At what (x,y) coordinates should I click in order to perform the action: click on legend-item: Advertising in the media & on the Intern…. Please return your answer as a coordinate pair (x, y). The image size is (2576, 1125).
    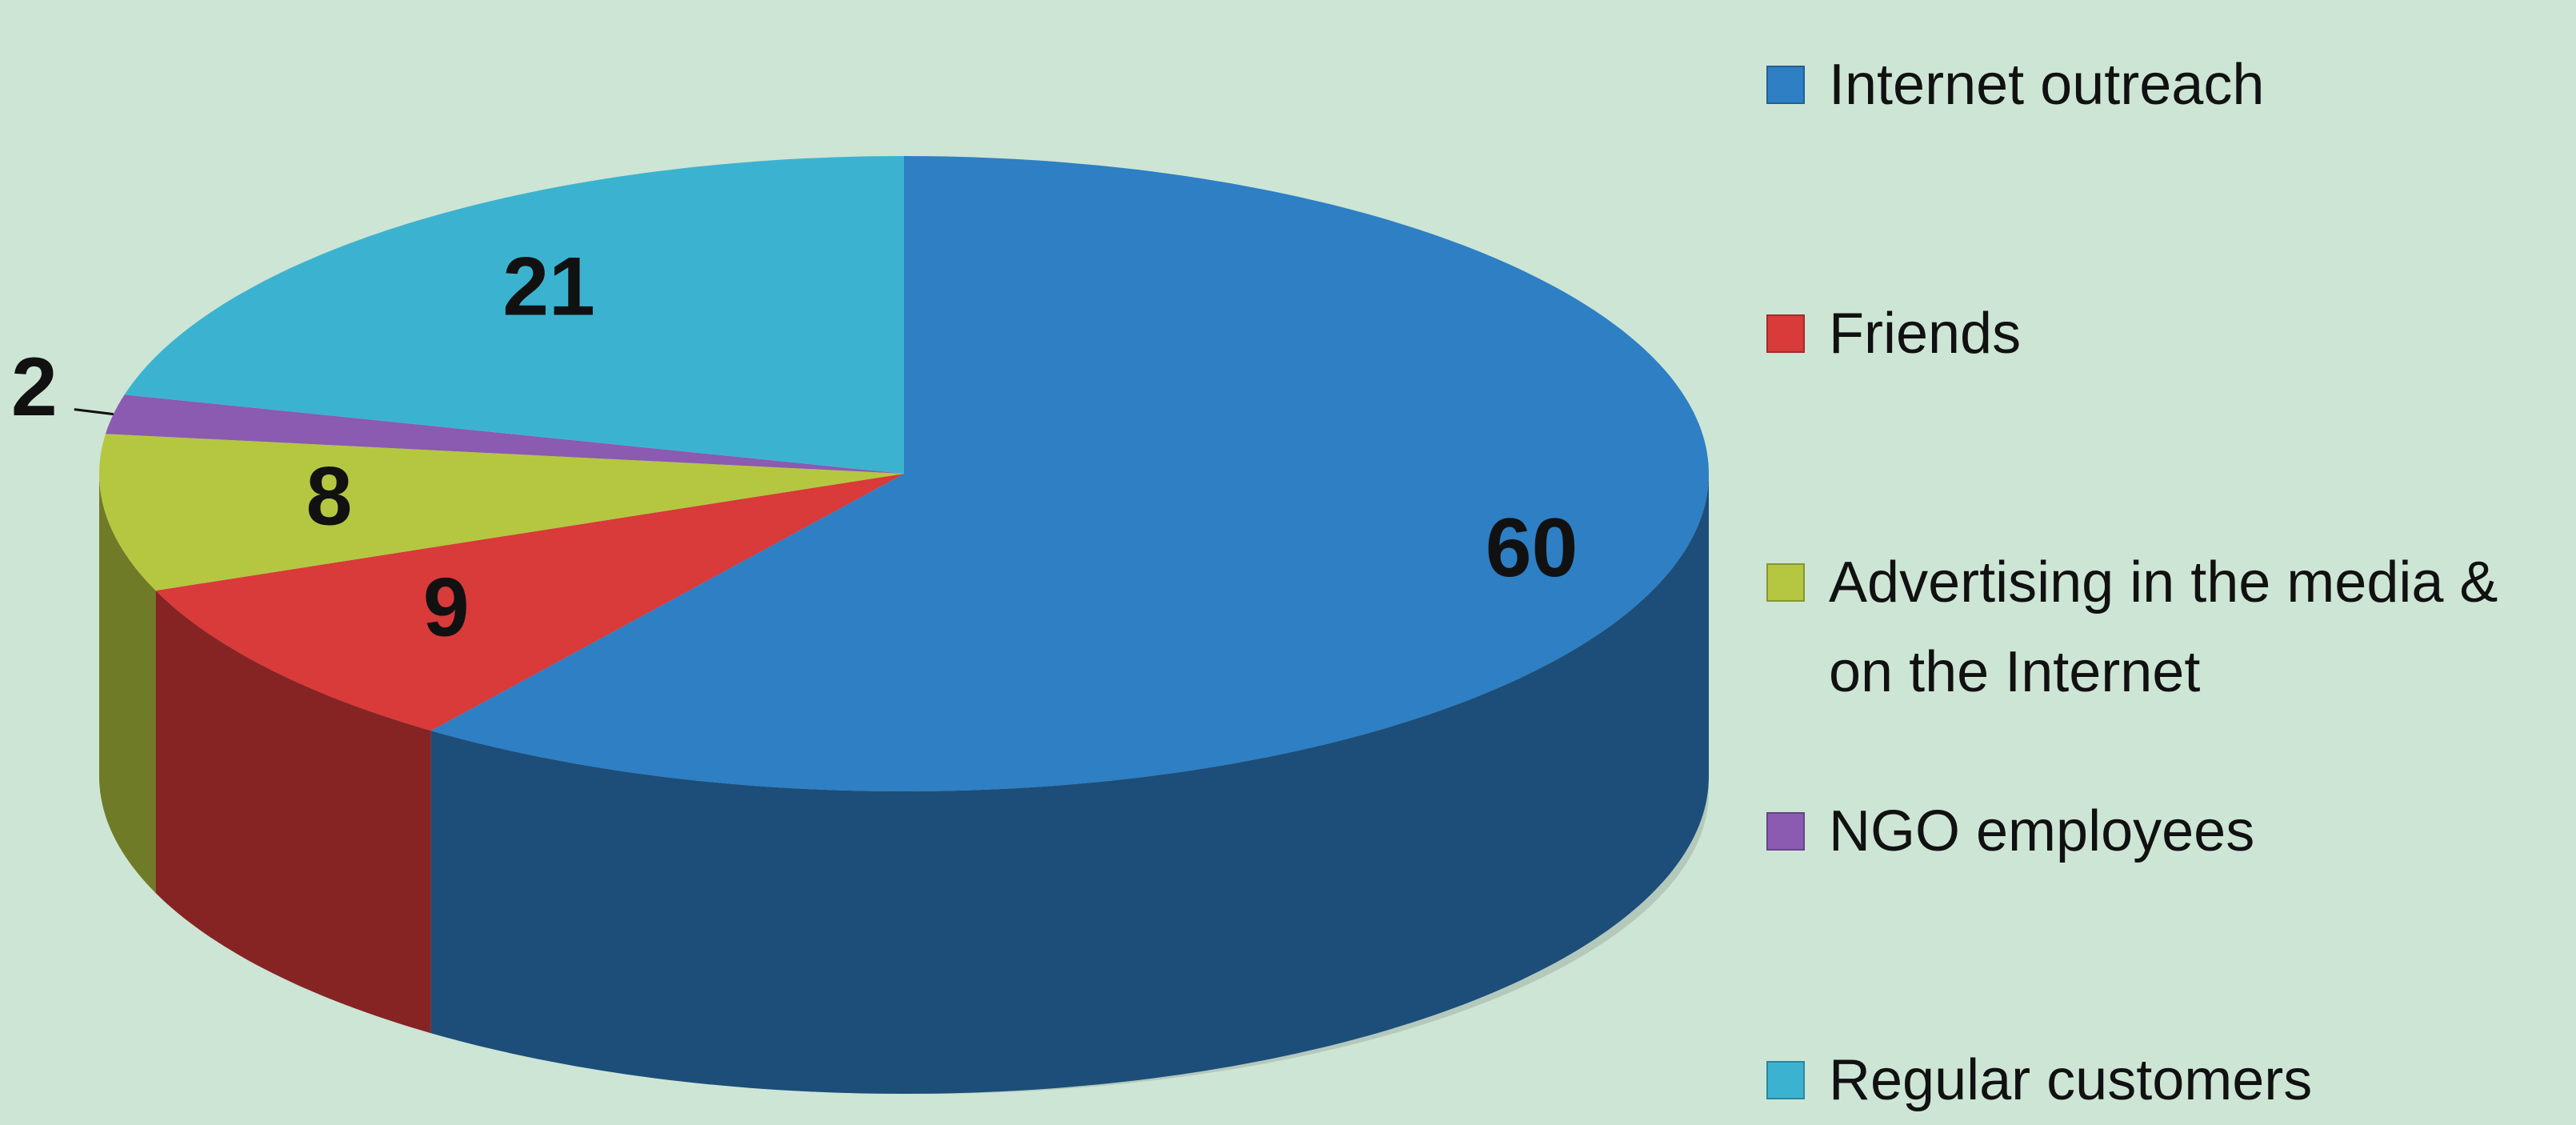
    Looking at the image, I should click on (2170, 627).